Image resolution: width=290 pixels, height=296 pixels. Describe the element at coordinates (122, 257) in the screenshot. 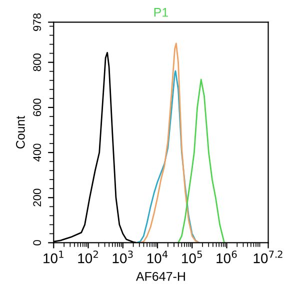

I see `x-tick-label: 10$^{3}$` at that location.